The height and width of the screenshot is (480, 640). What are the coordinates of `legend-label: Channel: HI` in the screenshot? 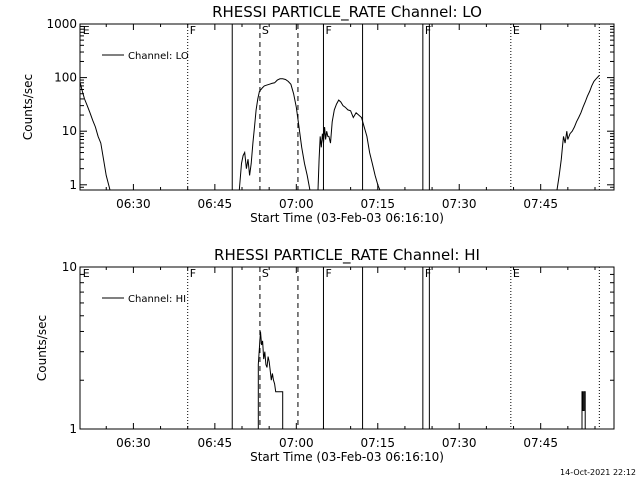 It's located at (157, 299).